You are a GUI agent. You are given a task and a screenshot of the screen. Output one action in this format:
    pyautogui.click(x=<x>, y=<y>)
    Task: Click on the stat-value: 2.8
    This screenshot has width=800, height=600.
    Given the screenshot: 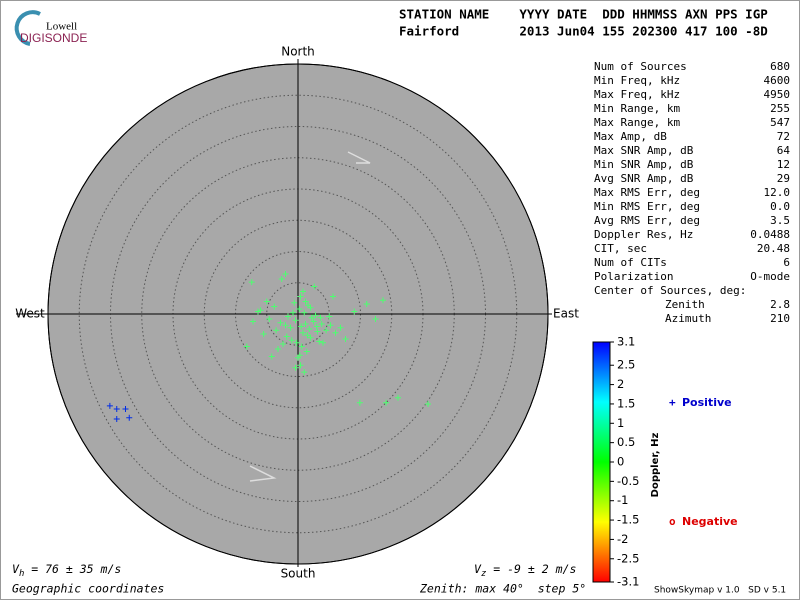 What is the action you would take?
    pyautogui.click(x=780, y=304)
    